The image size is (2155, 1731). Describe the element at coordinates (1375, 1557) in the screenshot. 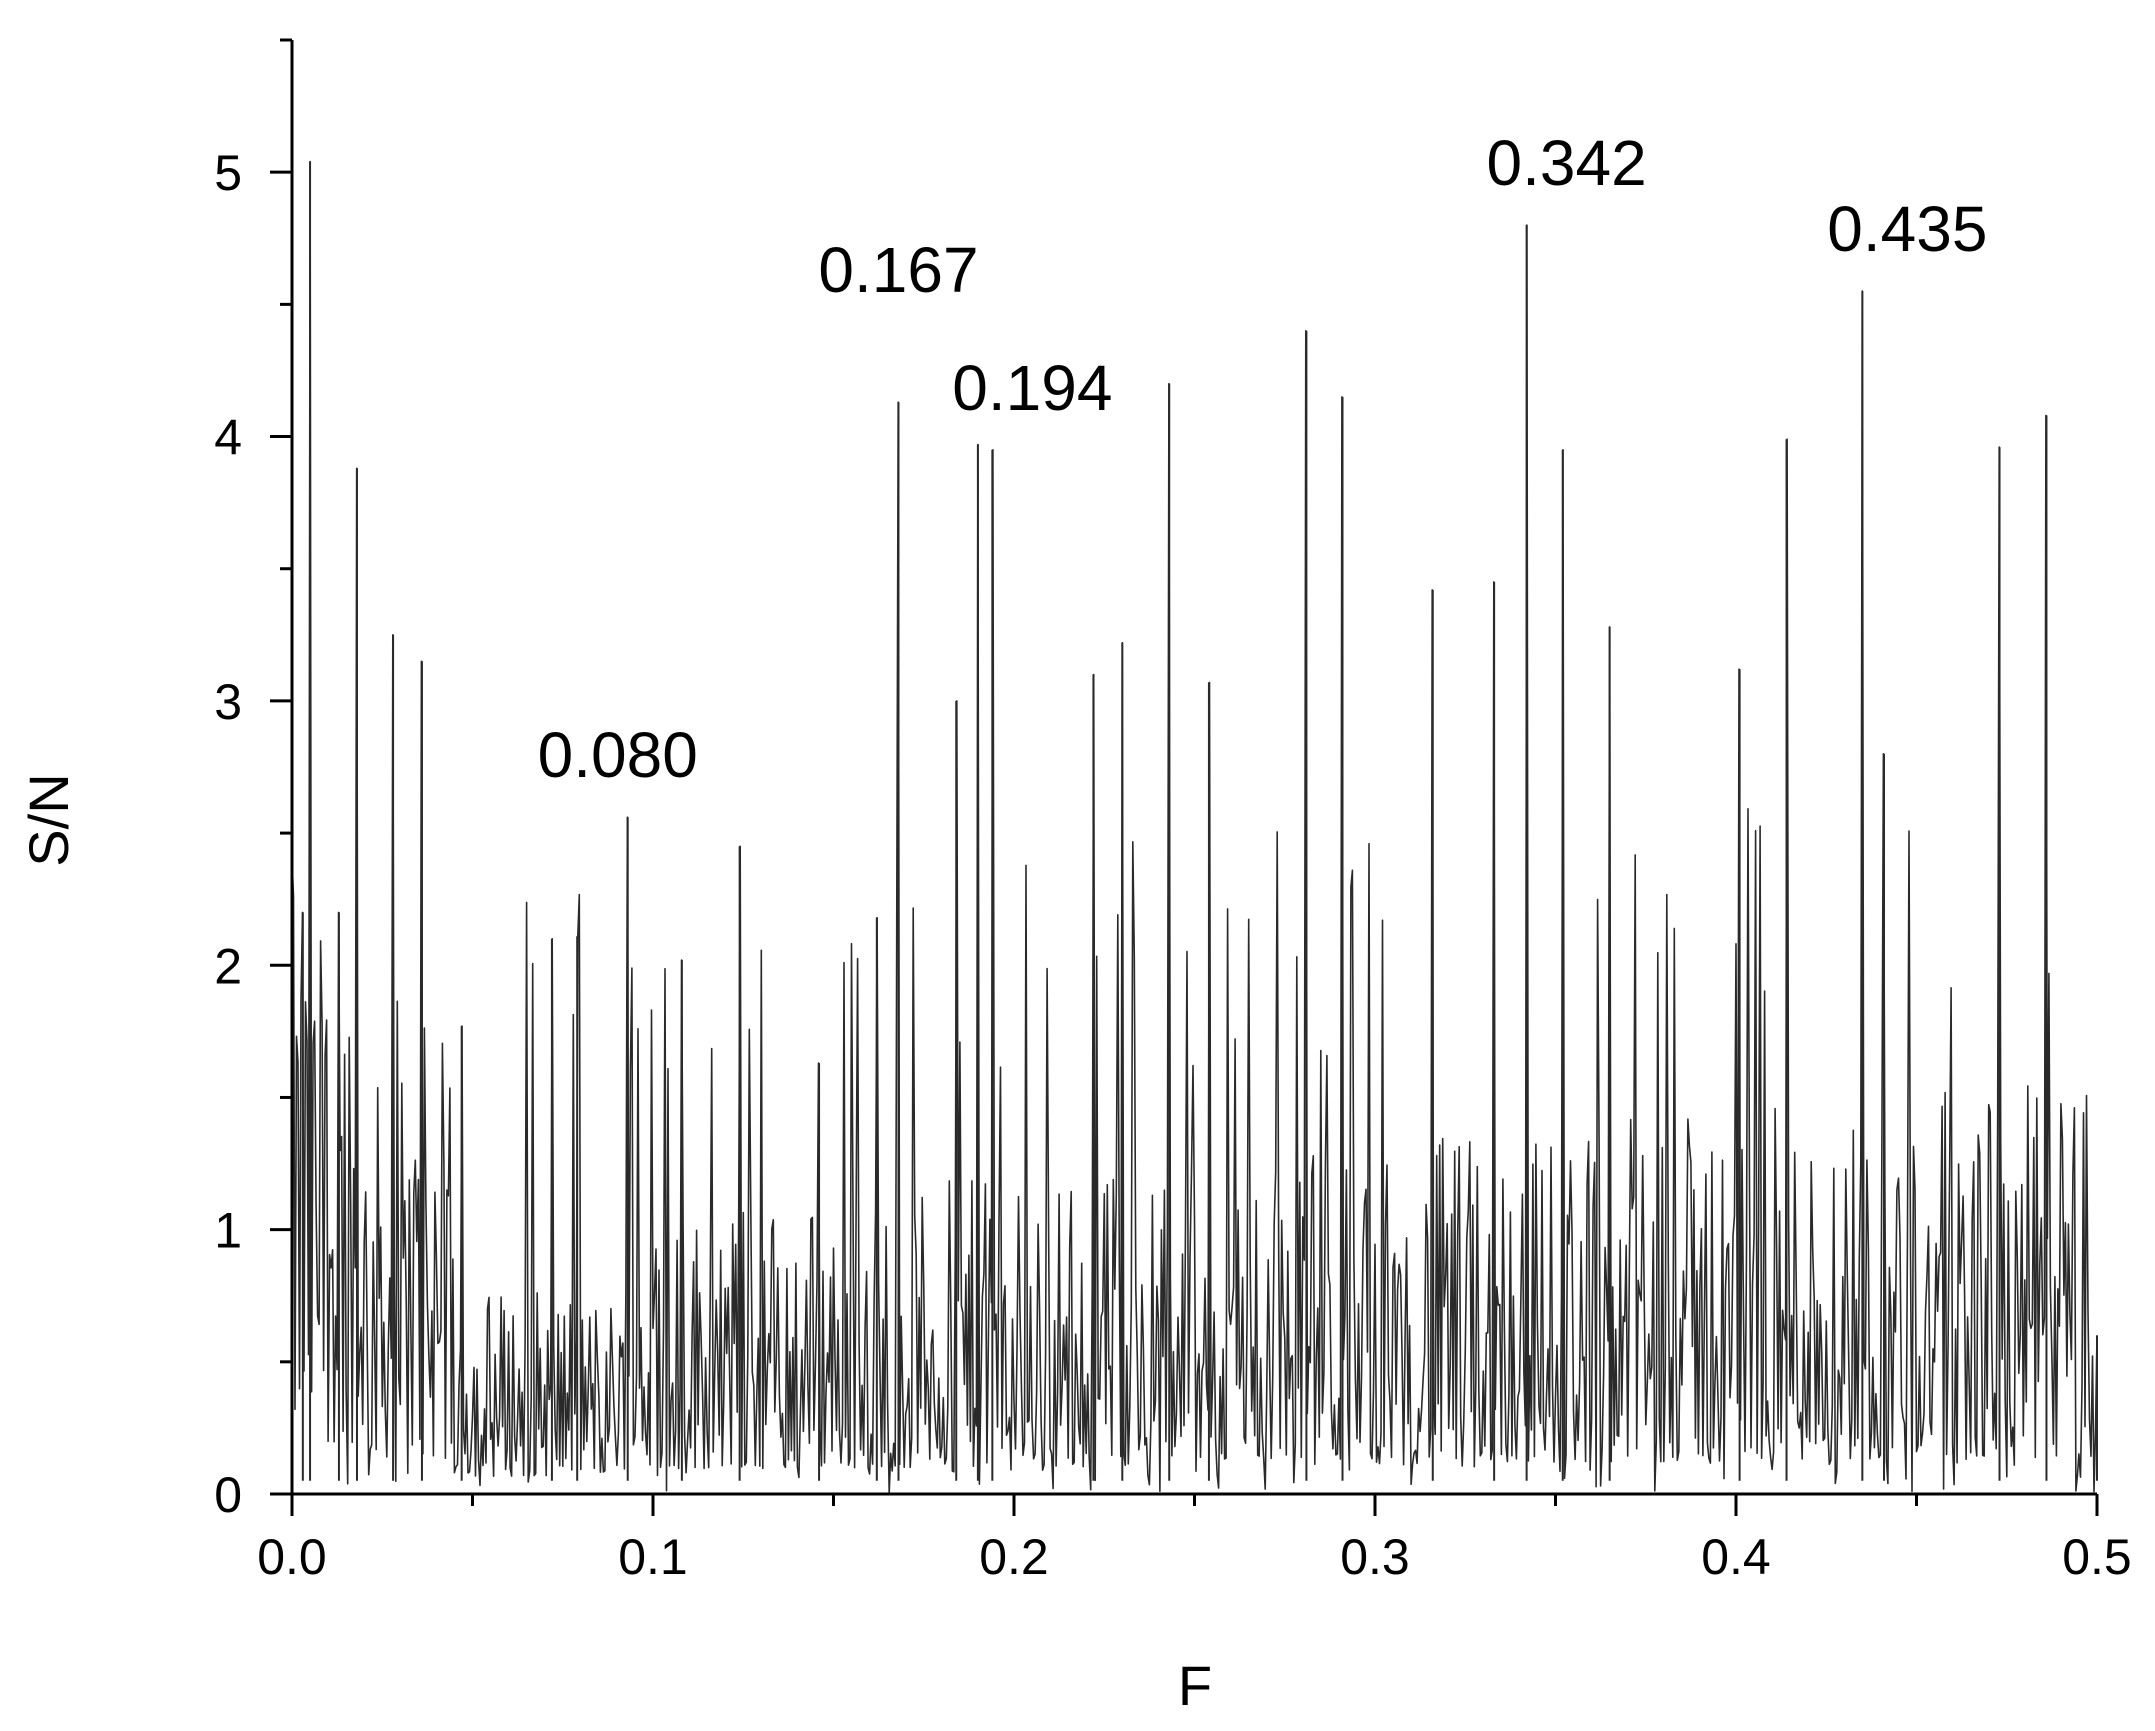

I see `x-tick-label: 0.3` at that location.